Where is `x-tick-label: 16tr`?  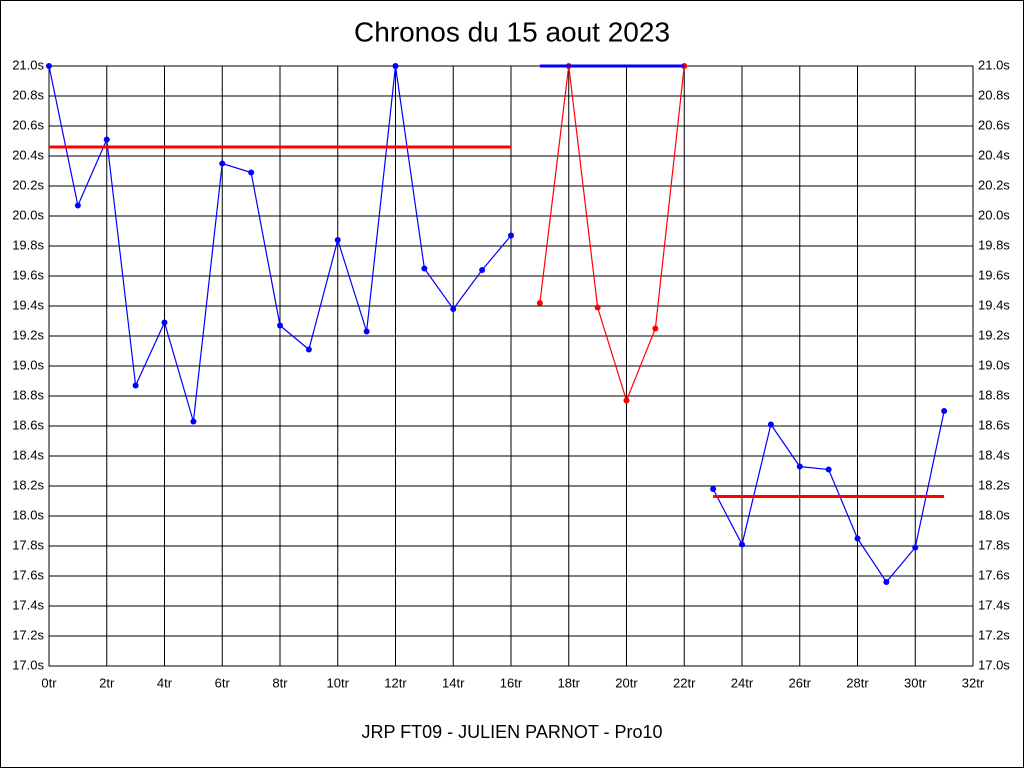
x-tick-label: 16tr is located at coordinates (511, 682).